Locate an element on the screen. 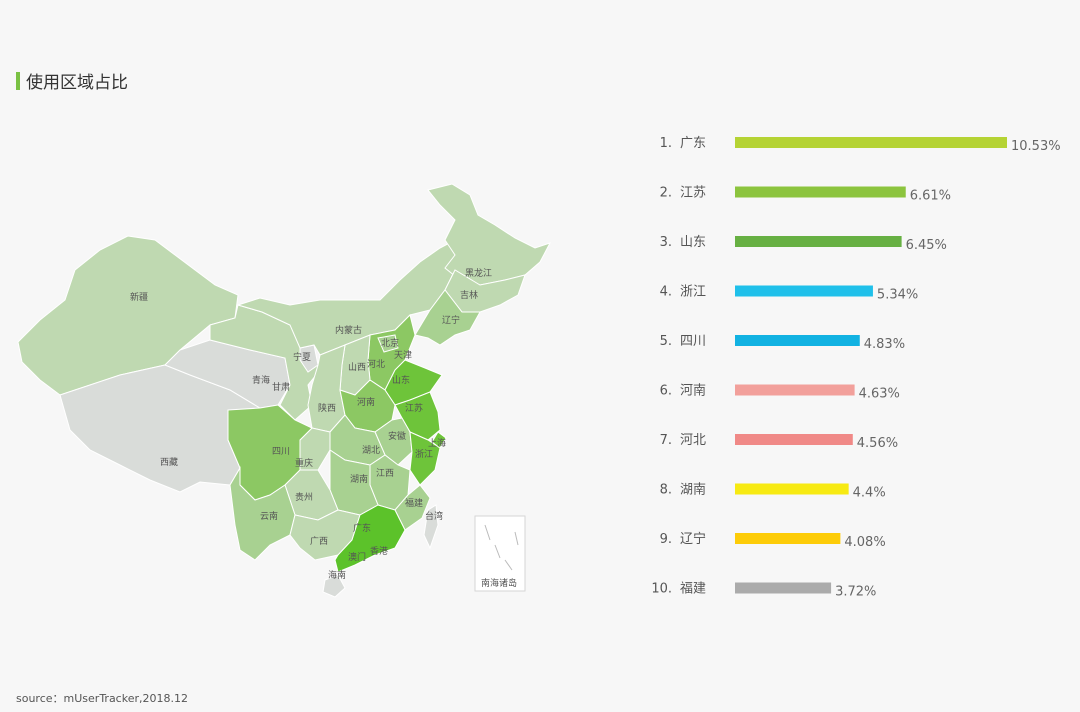 This screenshot has width=1080, height=712. bar-value-label: 10.53% is located at coordinates (1036, 146).